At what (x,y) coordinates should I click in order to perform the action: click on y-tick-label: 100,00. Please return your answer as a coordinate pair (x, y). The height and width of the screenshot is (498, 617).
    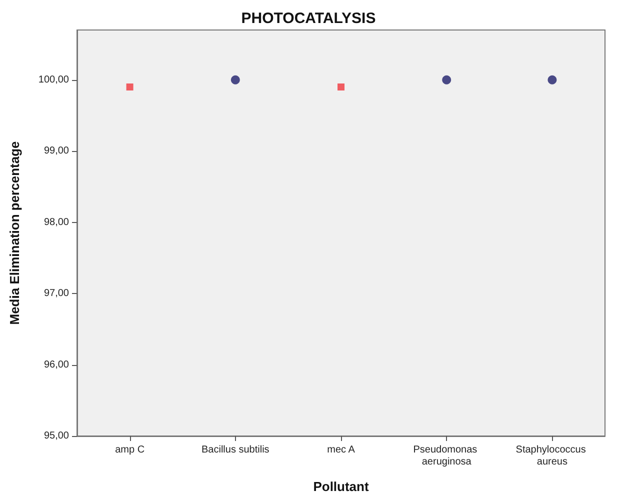
    Looking at the image, I should click on (54, 80).